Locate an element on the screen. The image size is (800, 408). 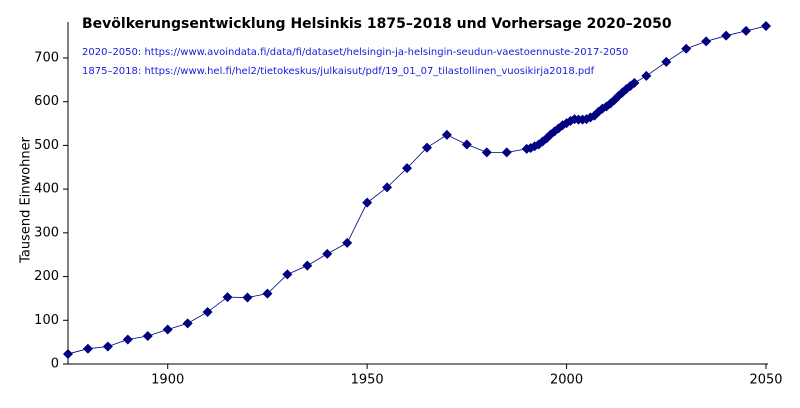
x-tick-label: 1900 is located at coordinates (167, 380).